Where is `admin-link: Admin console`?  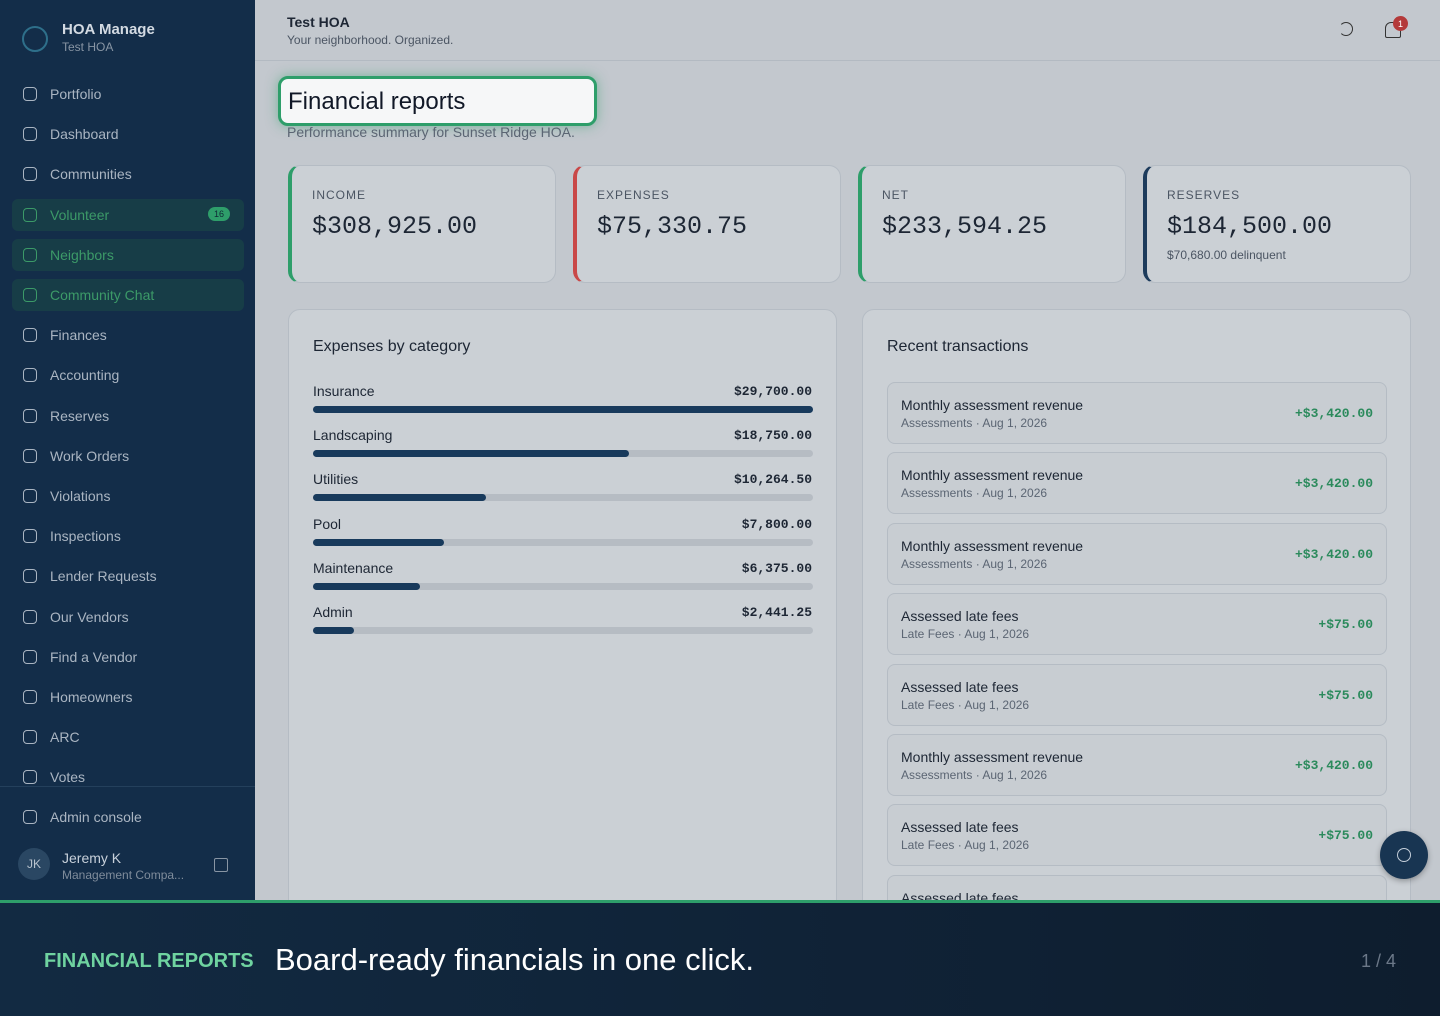
admin-link: Admin console is located at coordinates (128, 817).